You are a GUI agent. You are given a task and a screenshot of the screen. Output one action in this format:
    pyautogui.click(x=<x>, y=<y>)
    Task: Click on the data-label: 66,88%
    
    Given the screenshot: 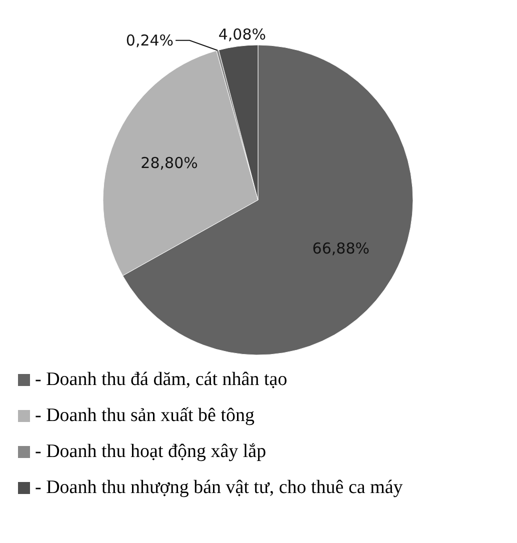 What is the action you would take?
    pyautogui.click(x=341, y=249)
    